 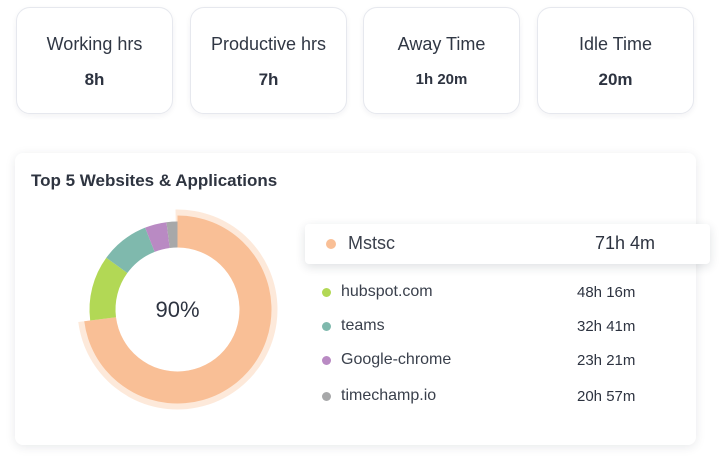 What do you see at coordinates (326, 396) in the screenshot?
I see `timechamp-color-dot` at bounding box center [326, 396].